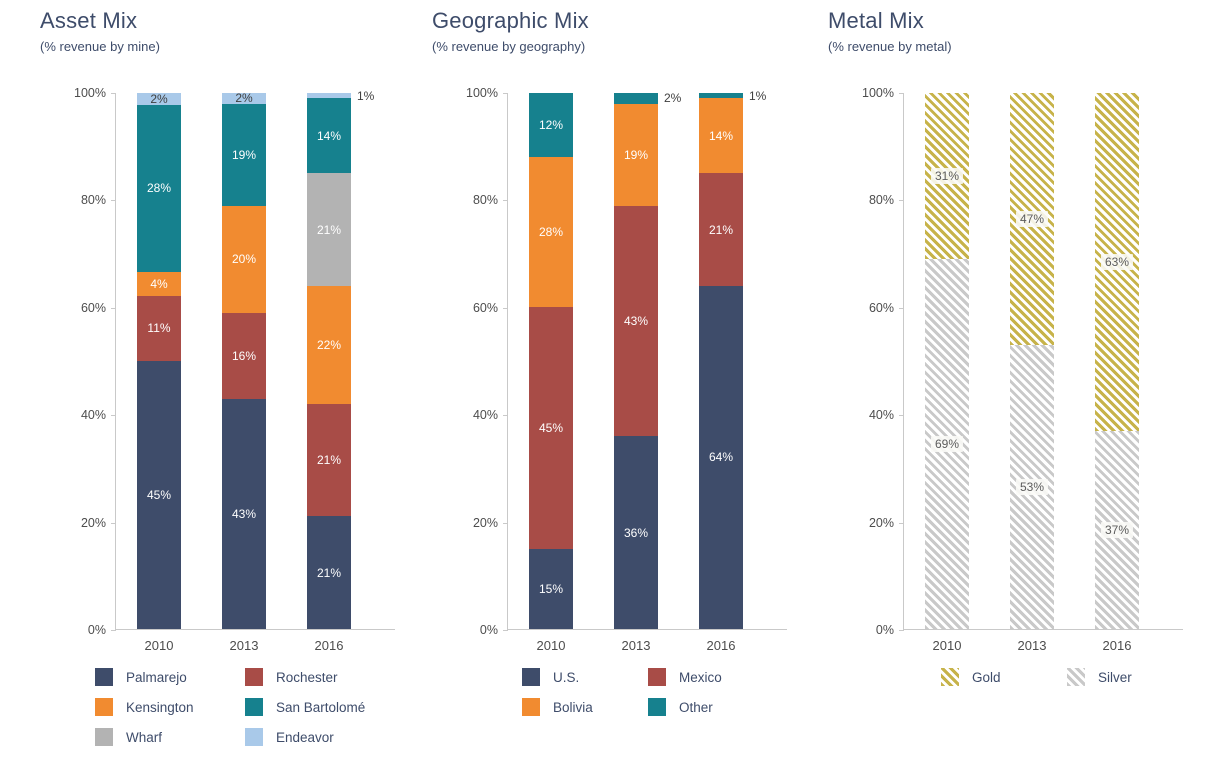  I want to click on bar-segment: 12%, so click(551, 125).